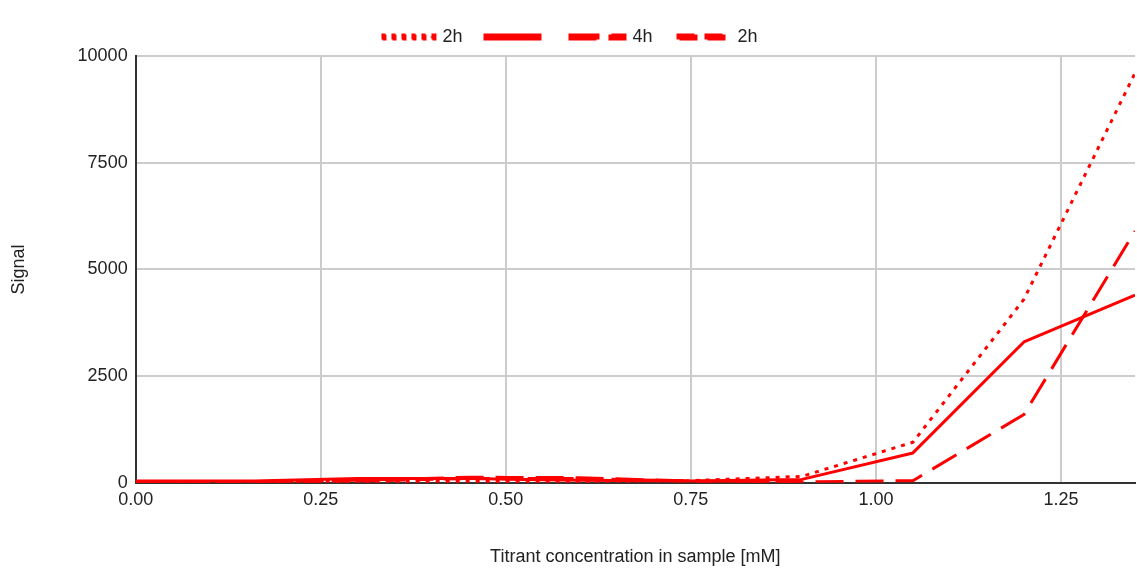  Describe the element at coordinates (321, 498) in the screenshot. I see `x-tick-label: 0.25` at that location.